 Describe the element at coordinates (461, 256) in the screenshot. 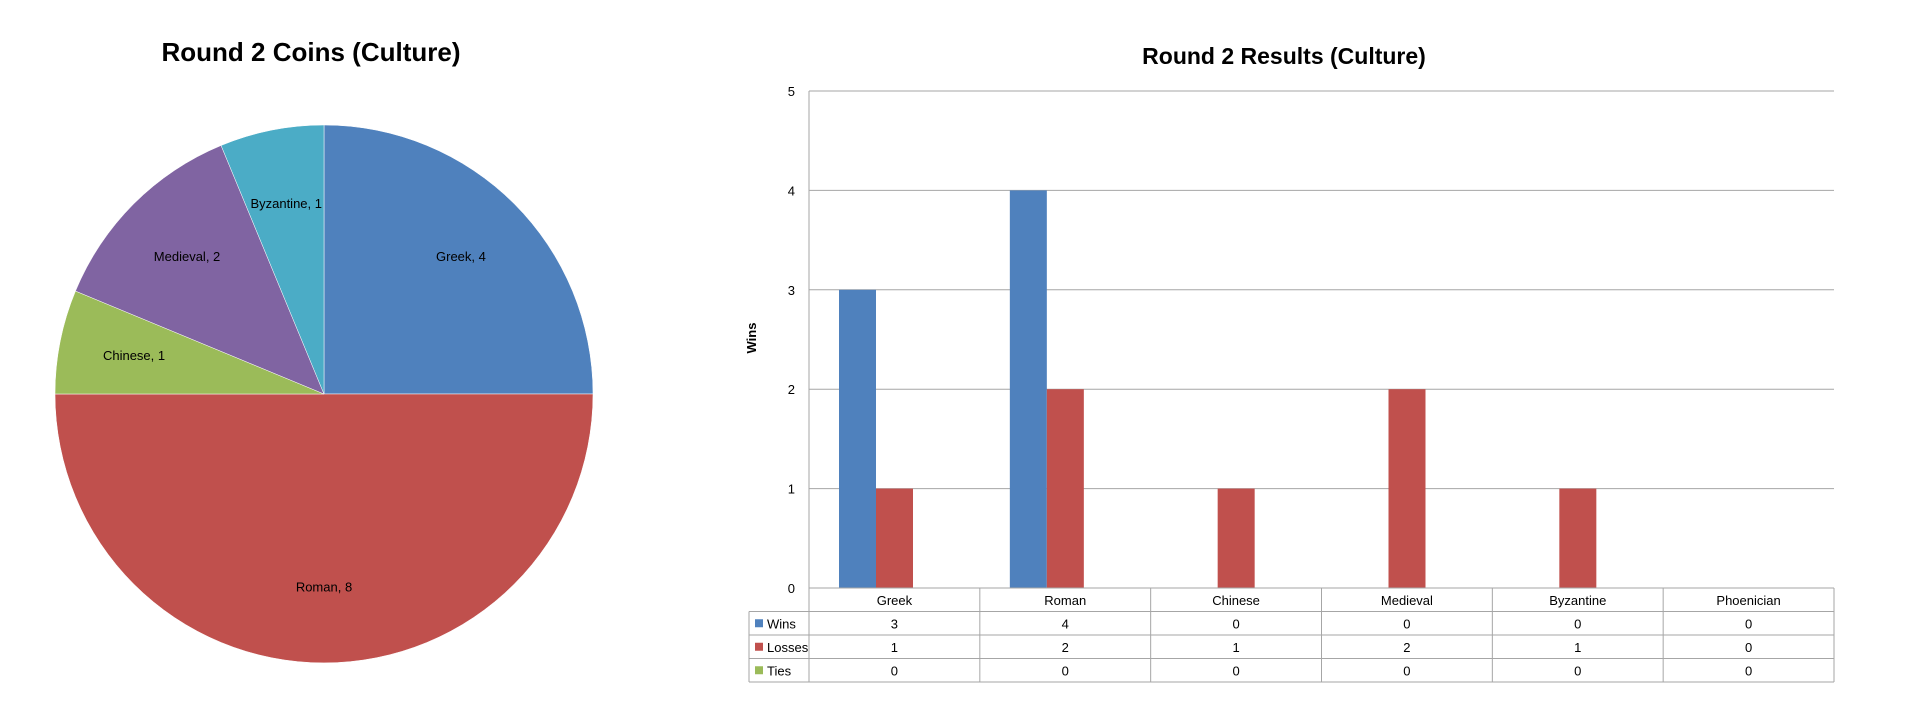

I see `pie-data-label-greek: Greek, 4` at that location.